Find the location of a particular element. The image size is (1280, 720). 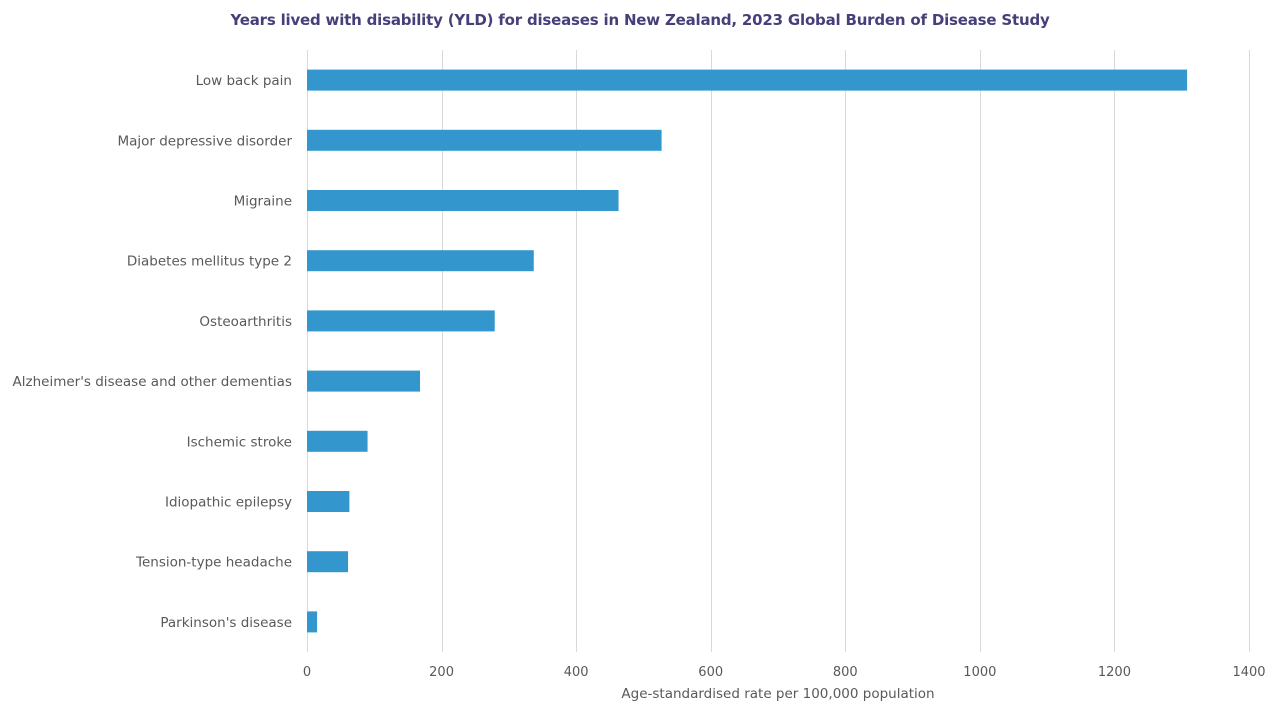

category-label: Osteoarthritis is located at coordinates (245, 322).